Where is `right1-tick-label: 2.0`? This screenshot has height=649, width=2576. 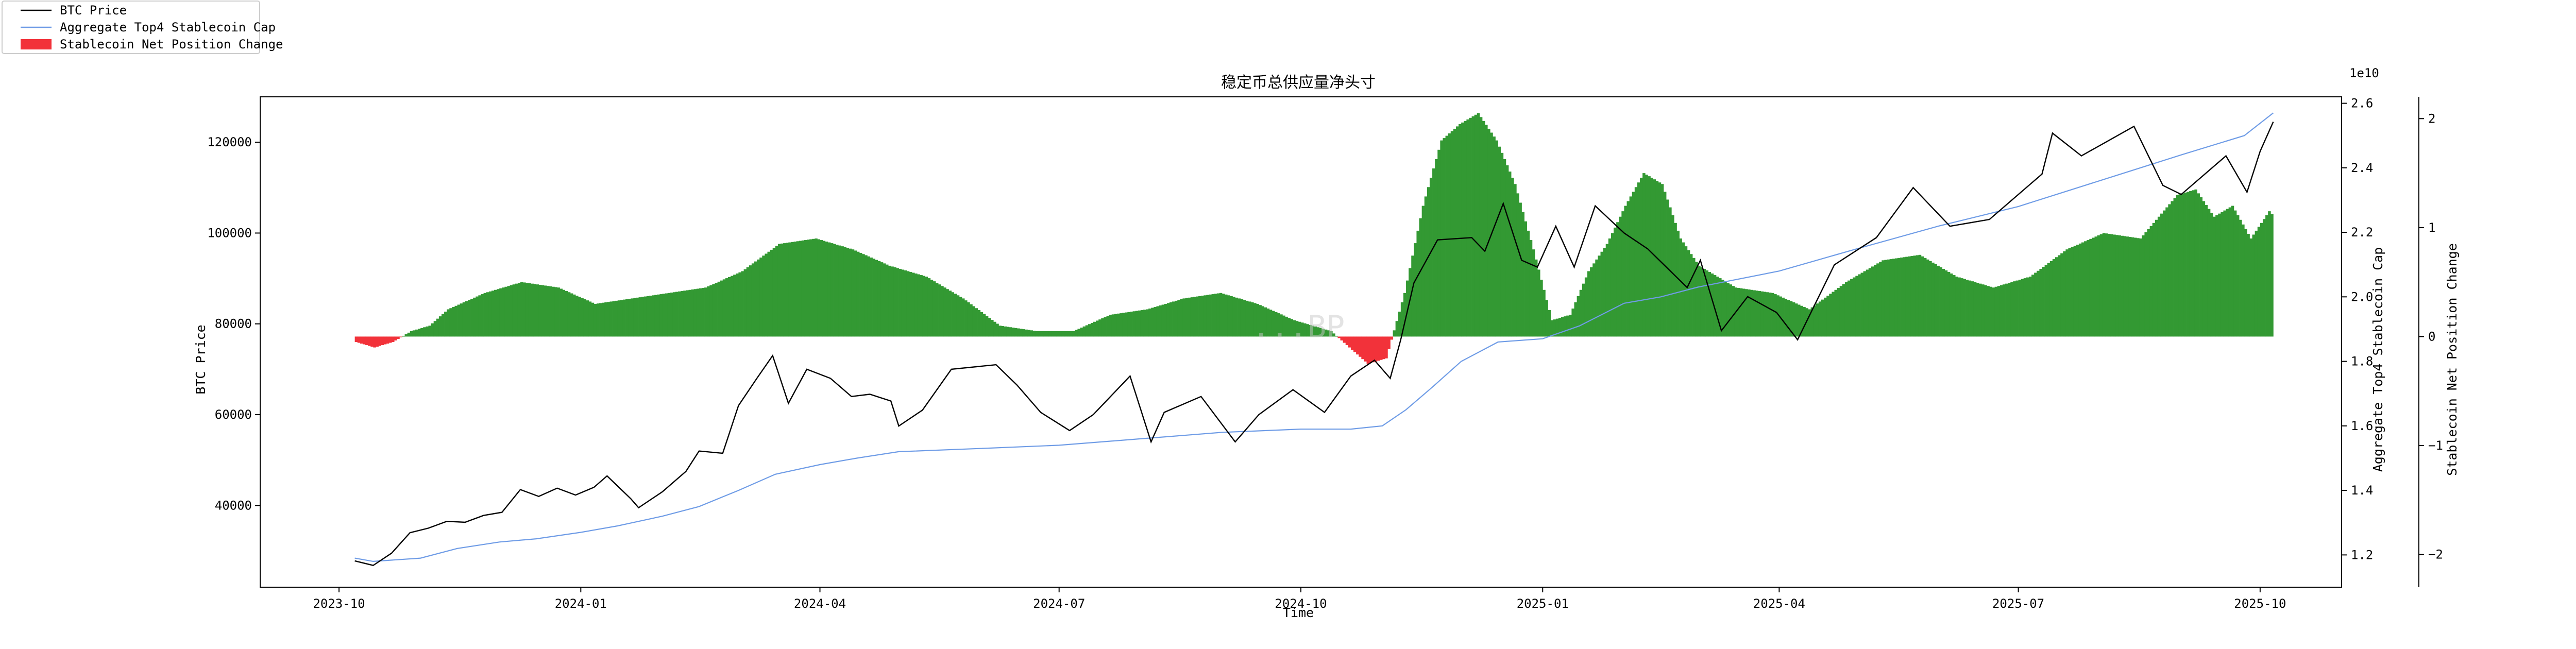
right1-tick-label: 2.0 is located at coordinates (2362, 296).